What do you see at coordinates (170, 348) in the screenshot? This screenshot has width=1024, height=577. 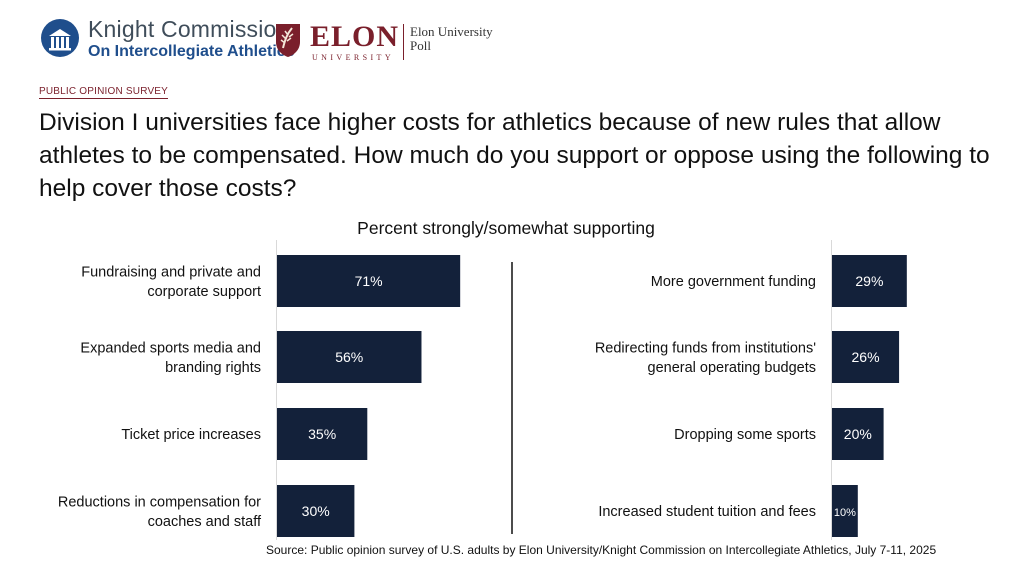 I see `category-label: Expanded sports media and` at bounding box center [170, 348].